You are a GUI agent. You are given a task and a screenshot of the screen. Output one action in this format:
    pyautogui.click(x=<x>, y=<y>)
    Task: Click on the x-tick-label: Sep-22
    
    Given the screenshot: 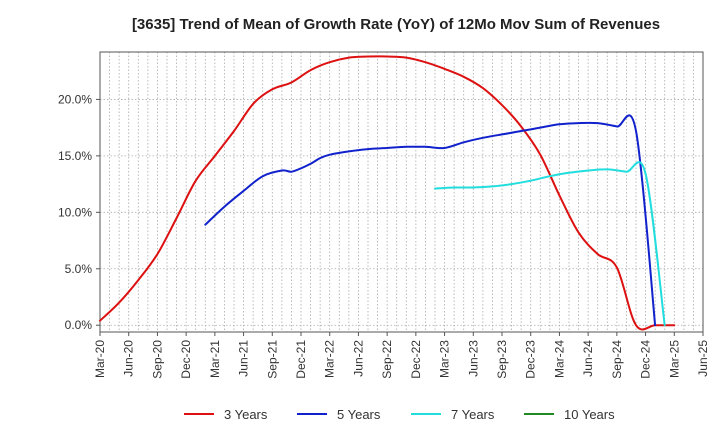 What is the action you would take?
    pyautogui.click(x=387, y=359)
    